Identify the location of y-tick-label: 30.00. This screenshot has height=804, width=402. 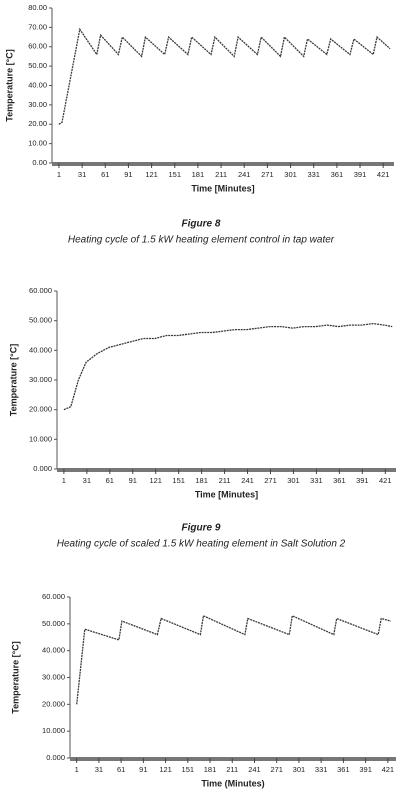
(37, 104).